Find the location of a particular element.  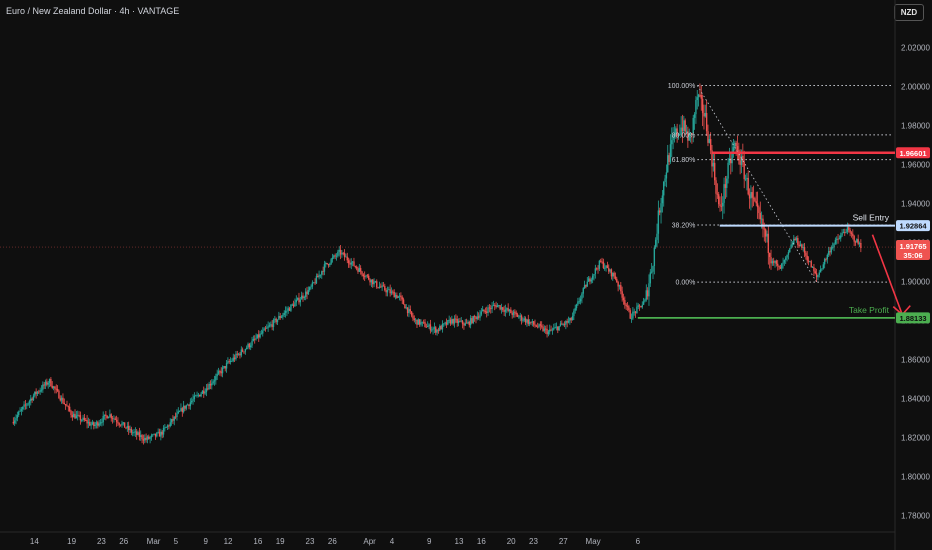

x-tick-label-17: 20 is located at coordinates (511, 541).